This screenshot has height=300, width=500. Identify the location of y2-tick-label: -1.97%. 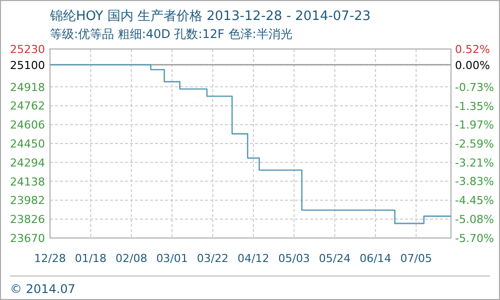
(474, 125).